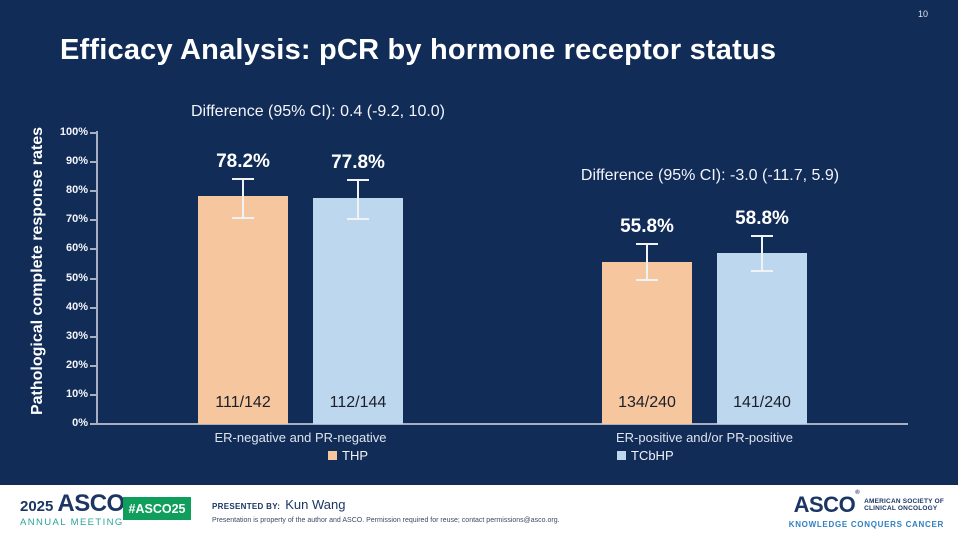 The width and height of the screenshot is (958, 539). What do you see at coordinates (647, 226) in the screenshot?
I see `value-label: 55.8%` at bounding box center [647, 226].